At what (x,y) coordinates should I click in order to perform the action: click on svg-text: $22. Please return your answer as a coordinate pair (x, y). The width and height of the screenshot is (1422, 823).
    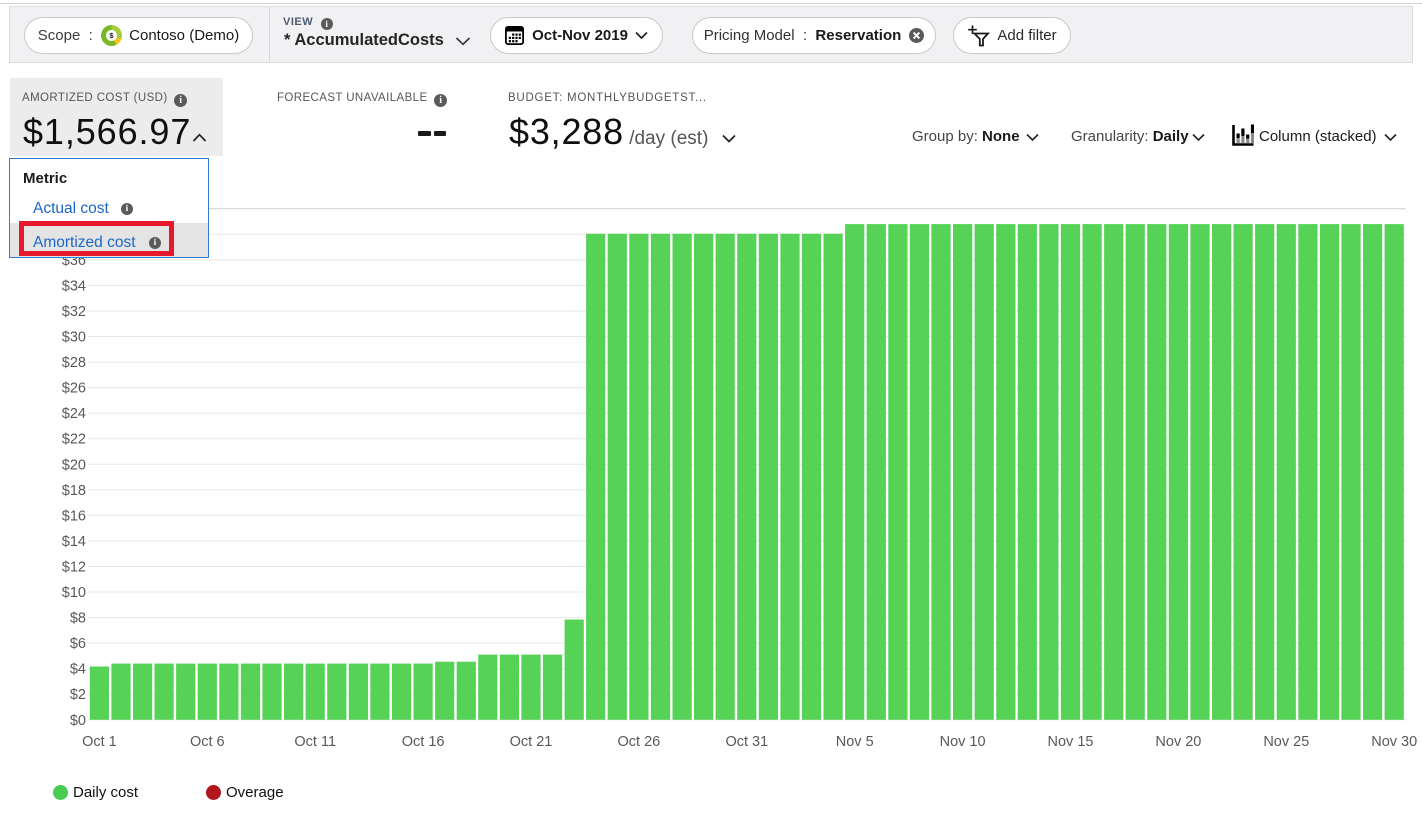
    Looking at the image, I should click on (74, 440).